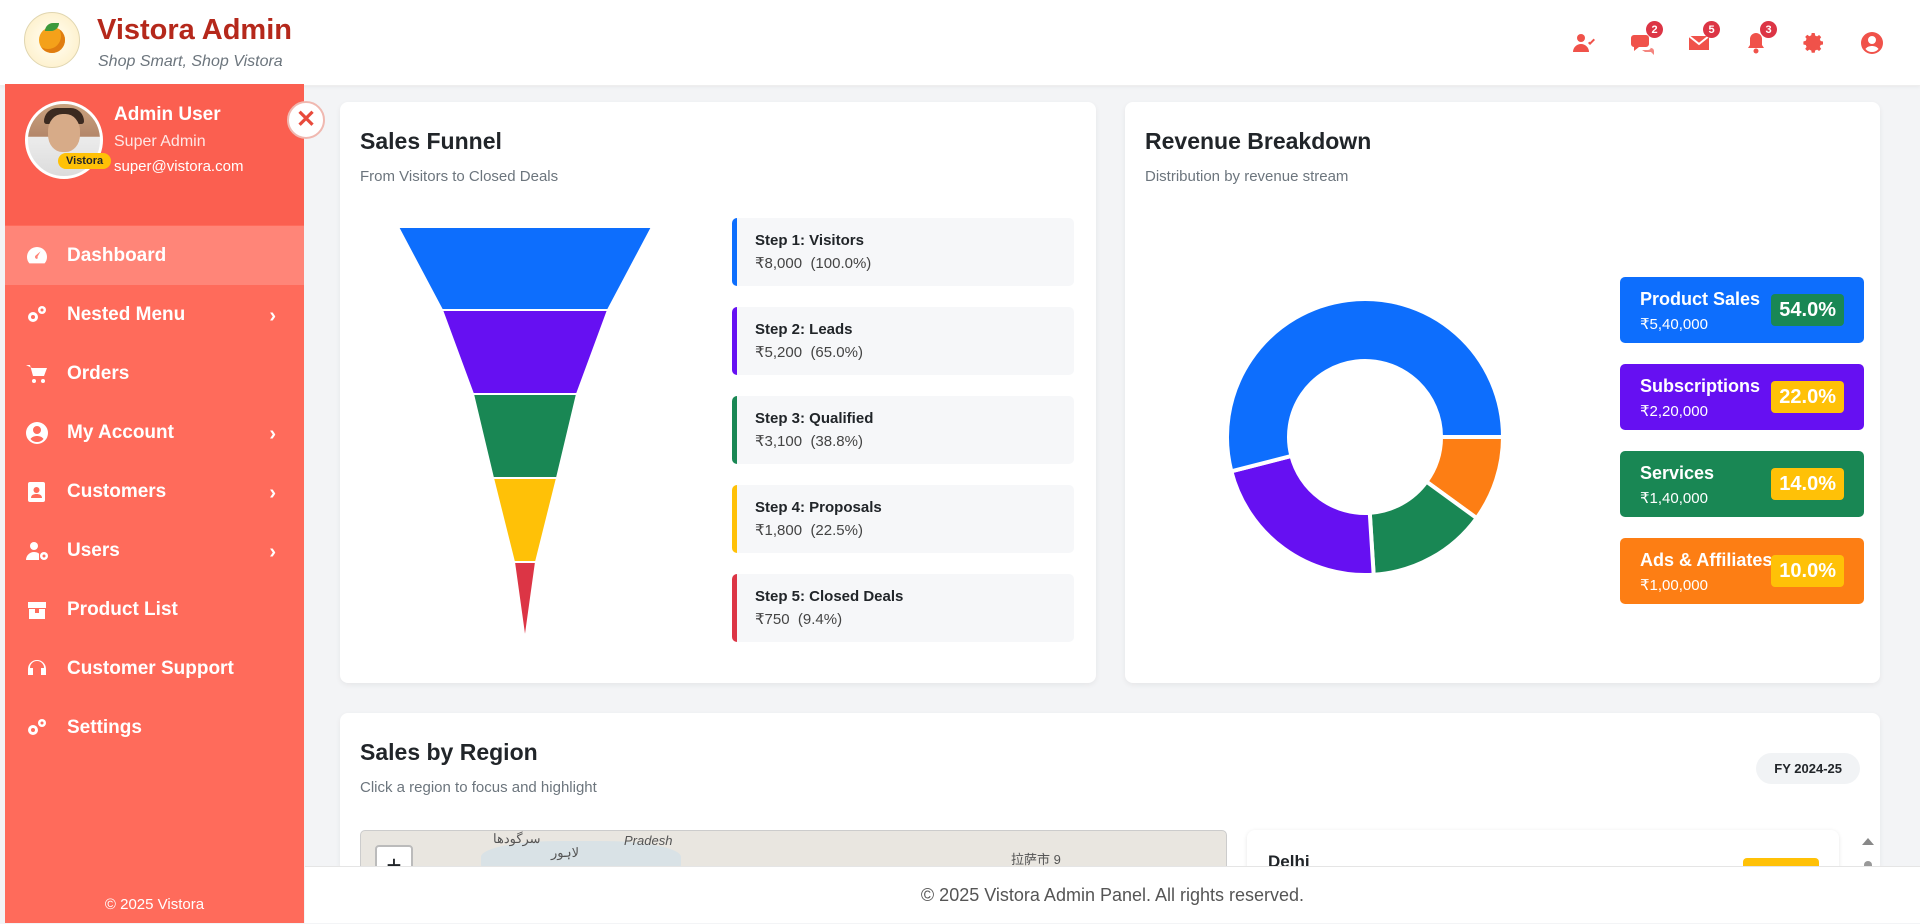 Image resolution: width=1920 pixels, height=924 pixels. Describe the element at coordinates (52, 40) in the screenshot. I see `vistora-logo` at that location.